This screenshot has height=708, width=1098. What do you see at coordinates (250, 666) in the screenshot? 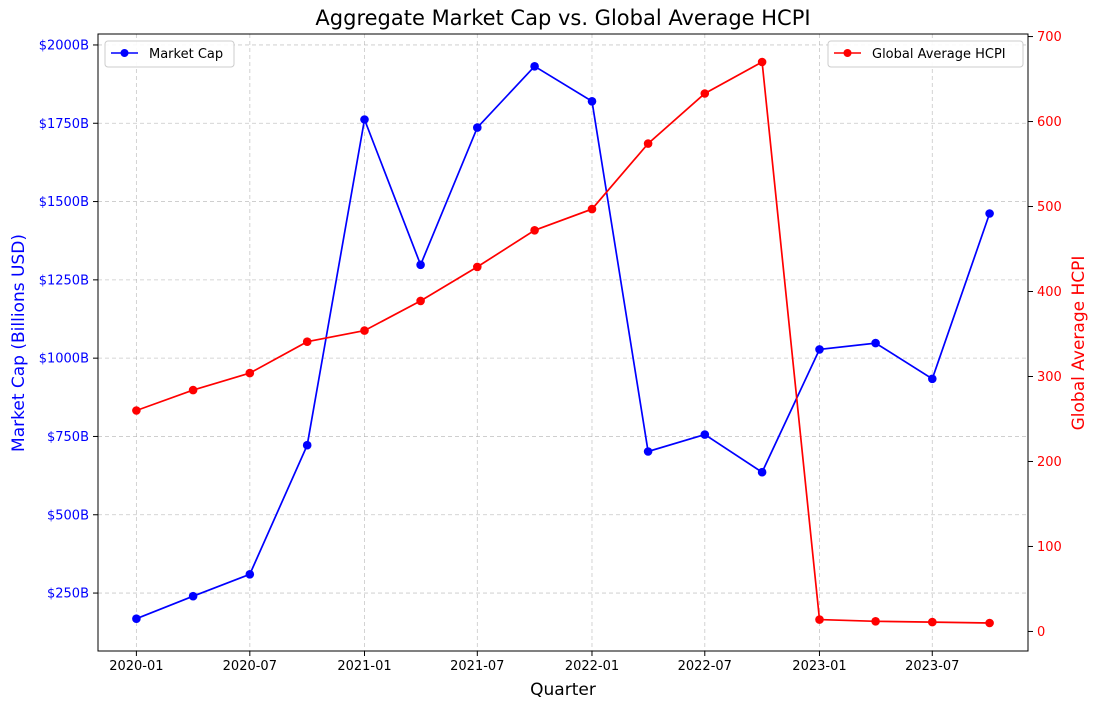
I see `x-tick-label: 2020-07` at bounding box center [250, 666].